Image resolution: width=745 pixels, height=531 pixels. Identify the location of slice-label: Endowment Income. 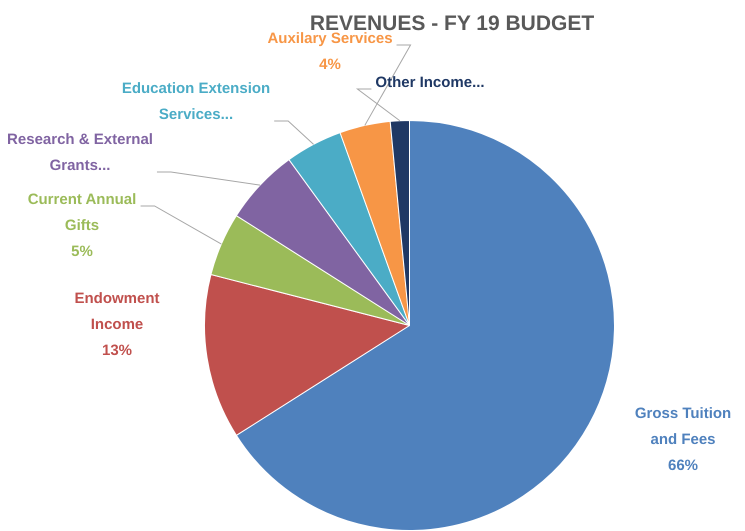
(117, 312).